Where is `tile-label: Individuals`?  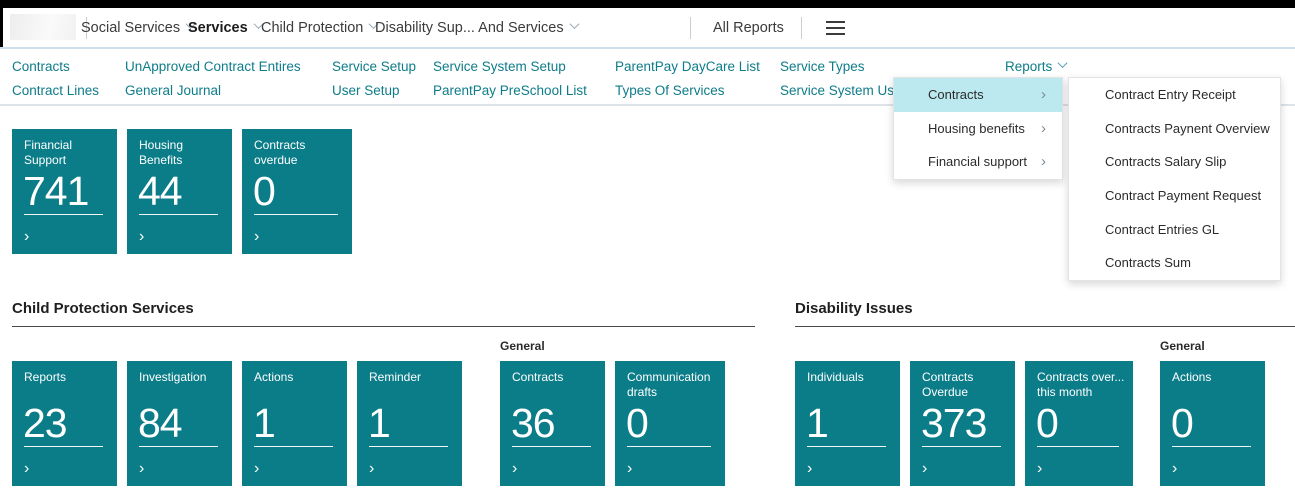 tile-label: Individuals is located at coordinates (850, 386).